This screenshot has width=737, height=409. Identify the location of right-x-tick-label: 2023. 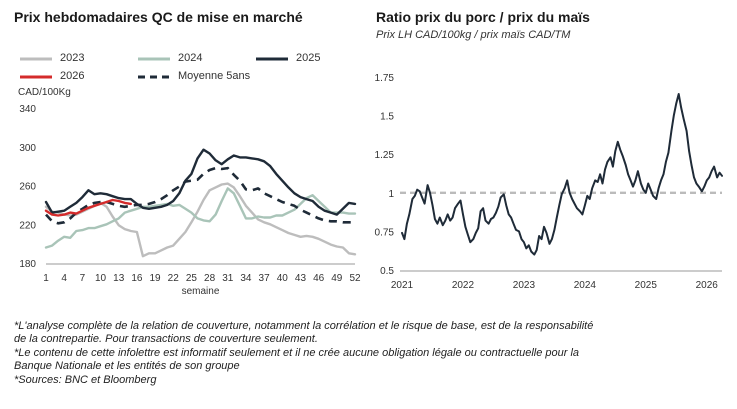
(524, 285).